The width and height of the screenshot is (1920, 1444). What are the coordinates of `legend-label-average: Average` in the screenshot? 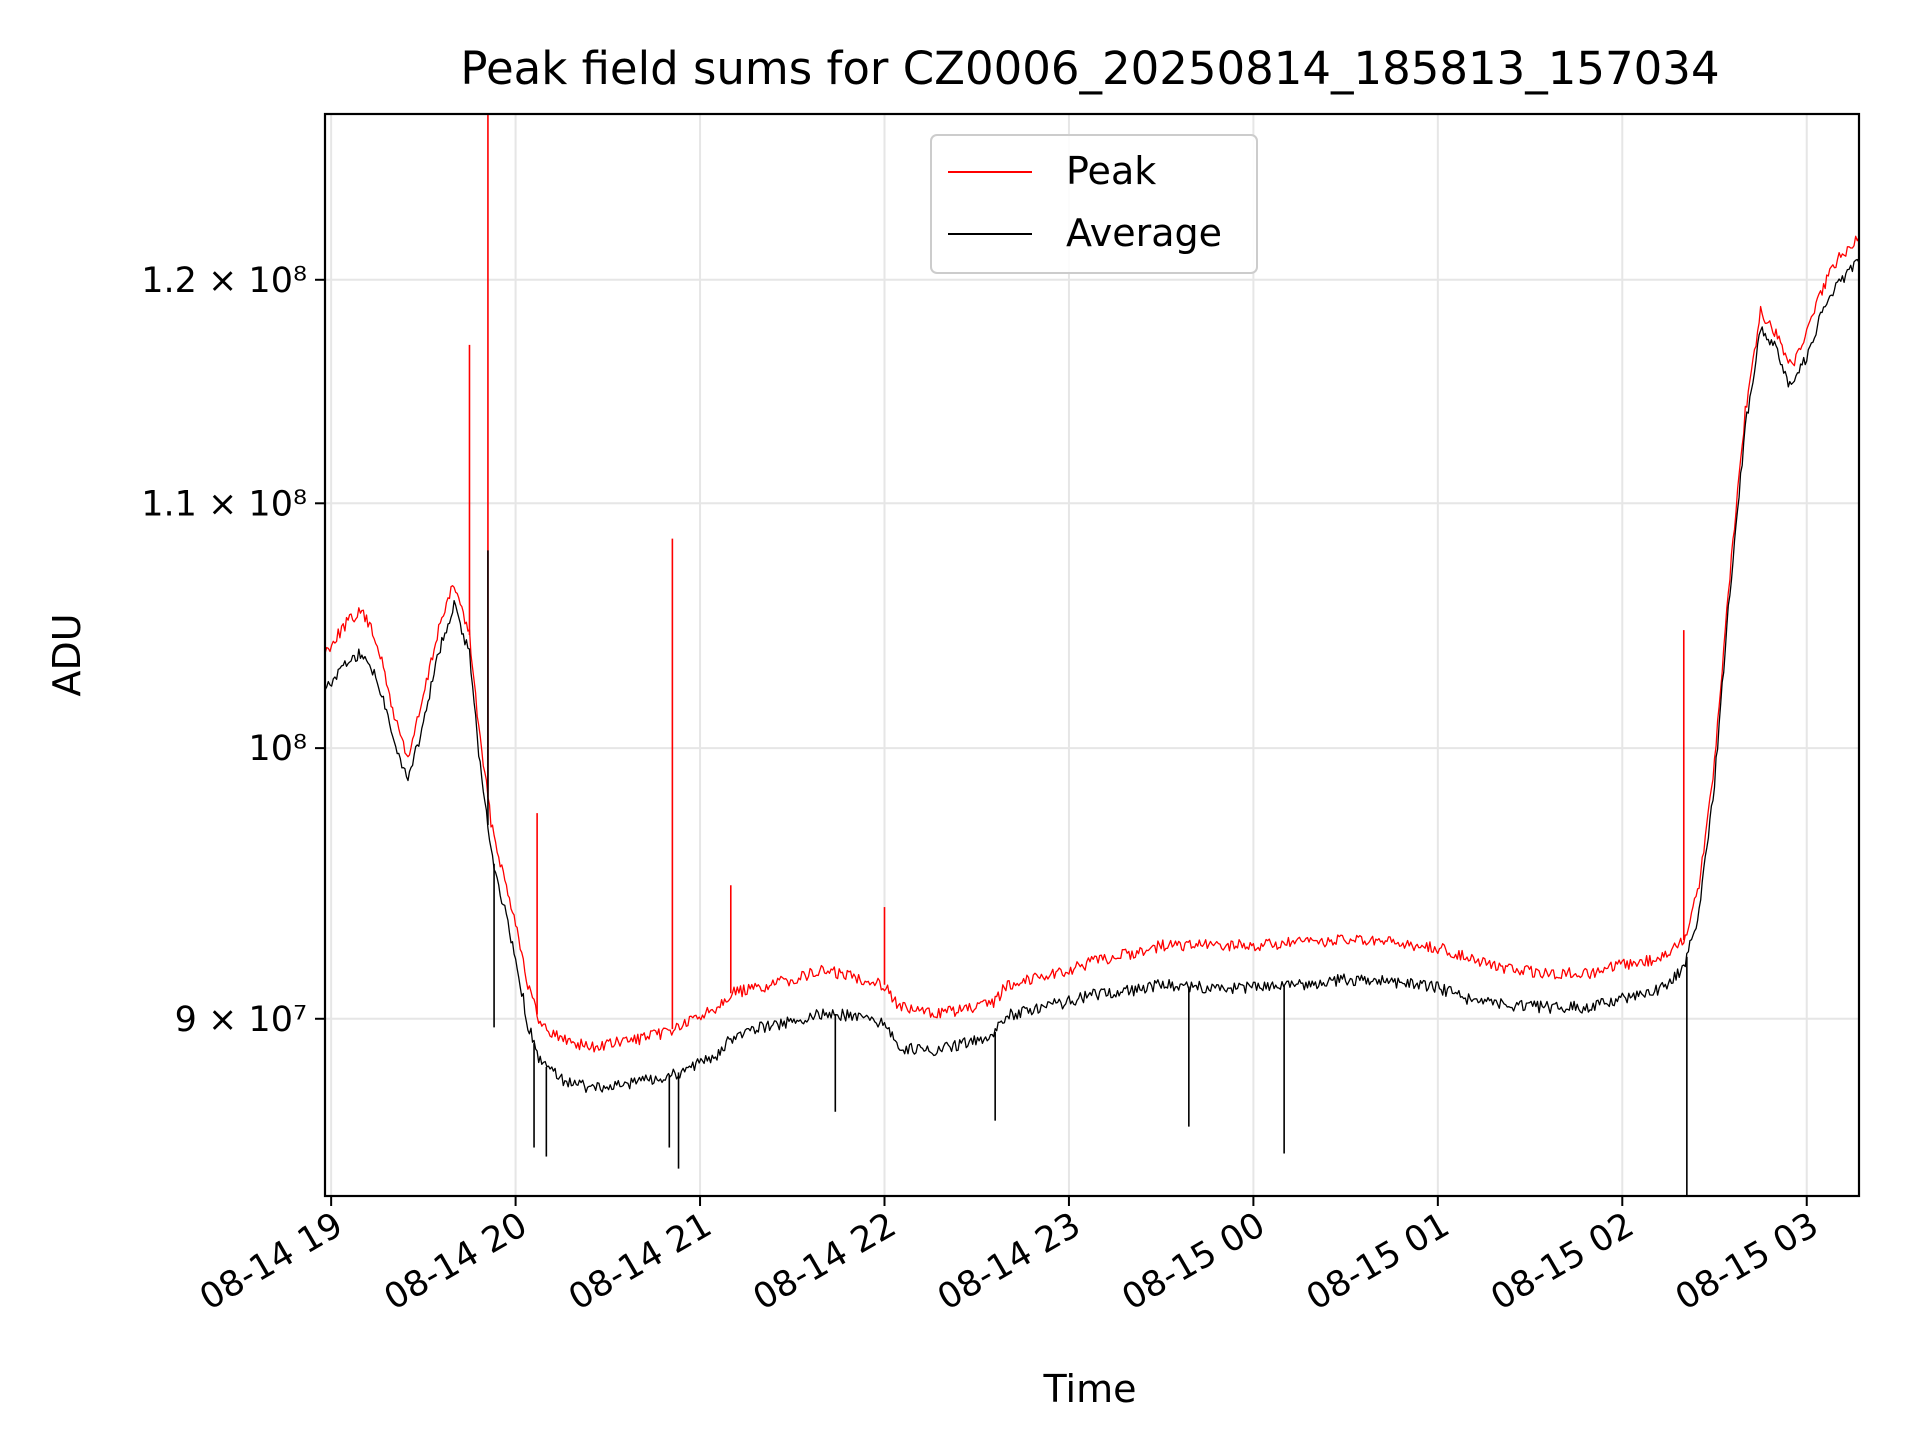 It's located at (1144, 233).